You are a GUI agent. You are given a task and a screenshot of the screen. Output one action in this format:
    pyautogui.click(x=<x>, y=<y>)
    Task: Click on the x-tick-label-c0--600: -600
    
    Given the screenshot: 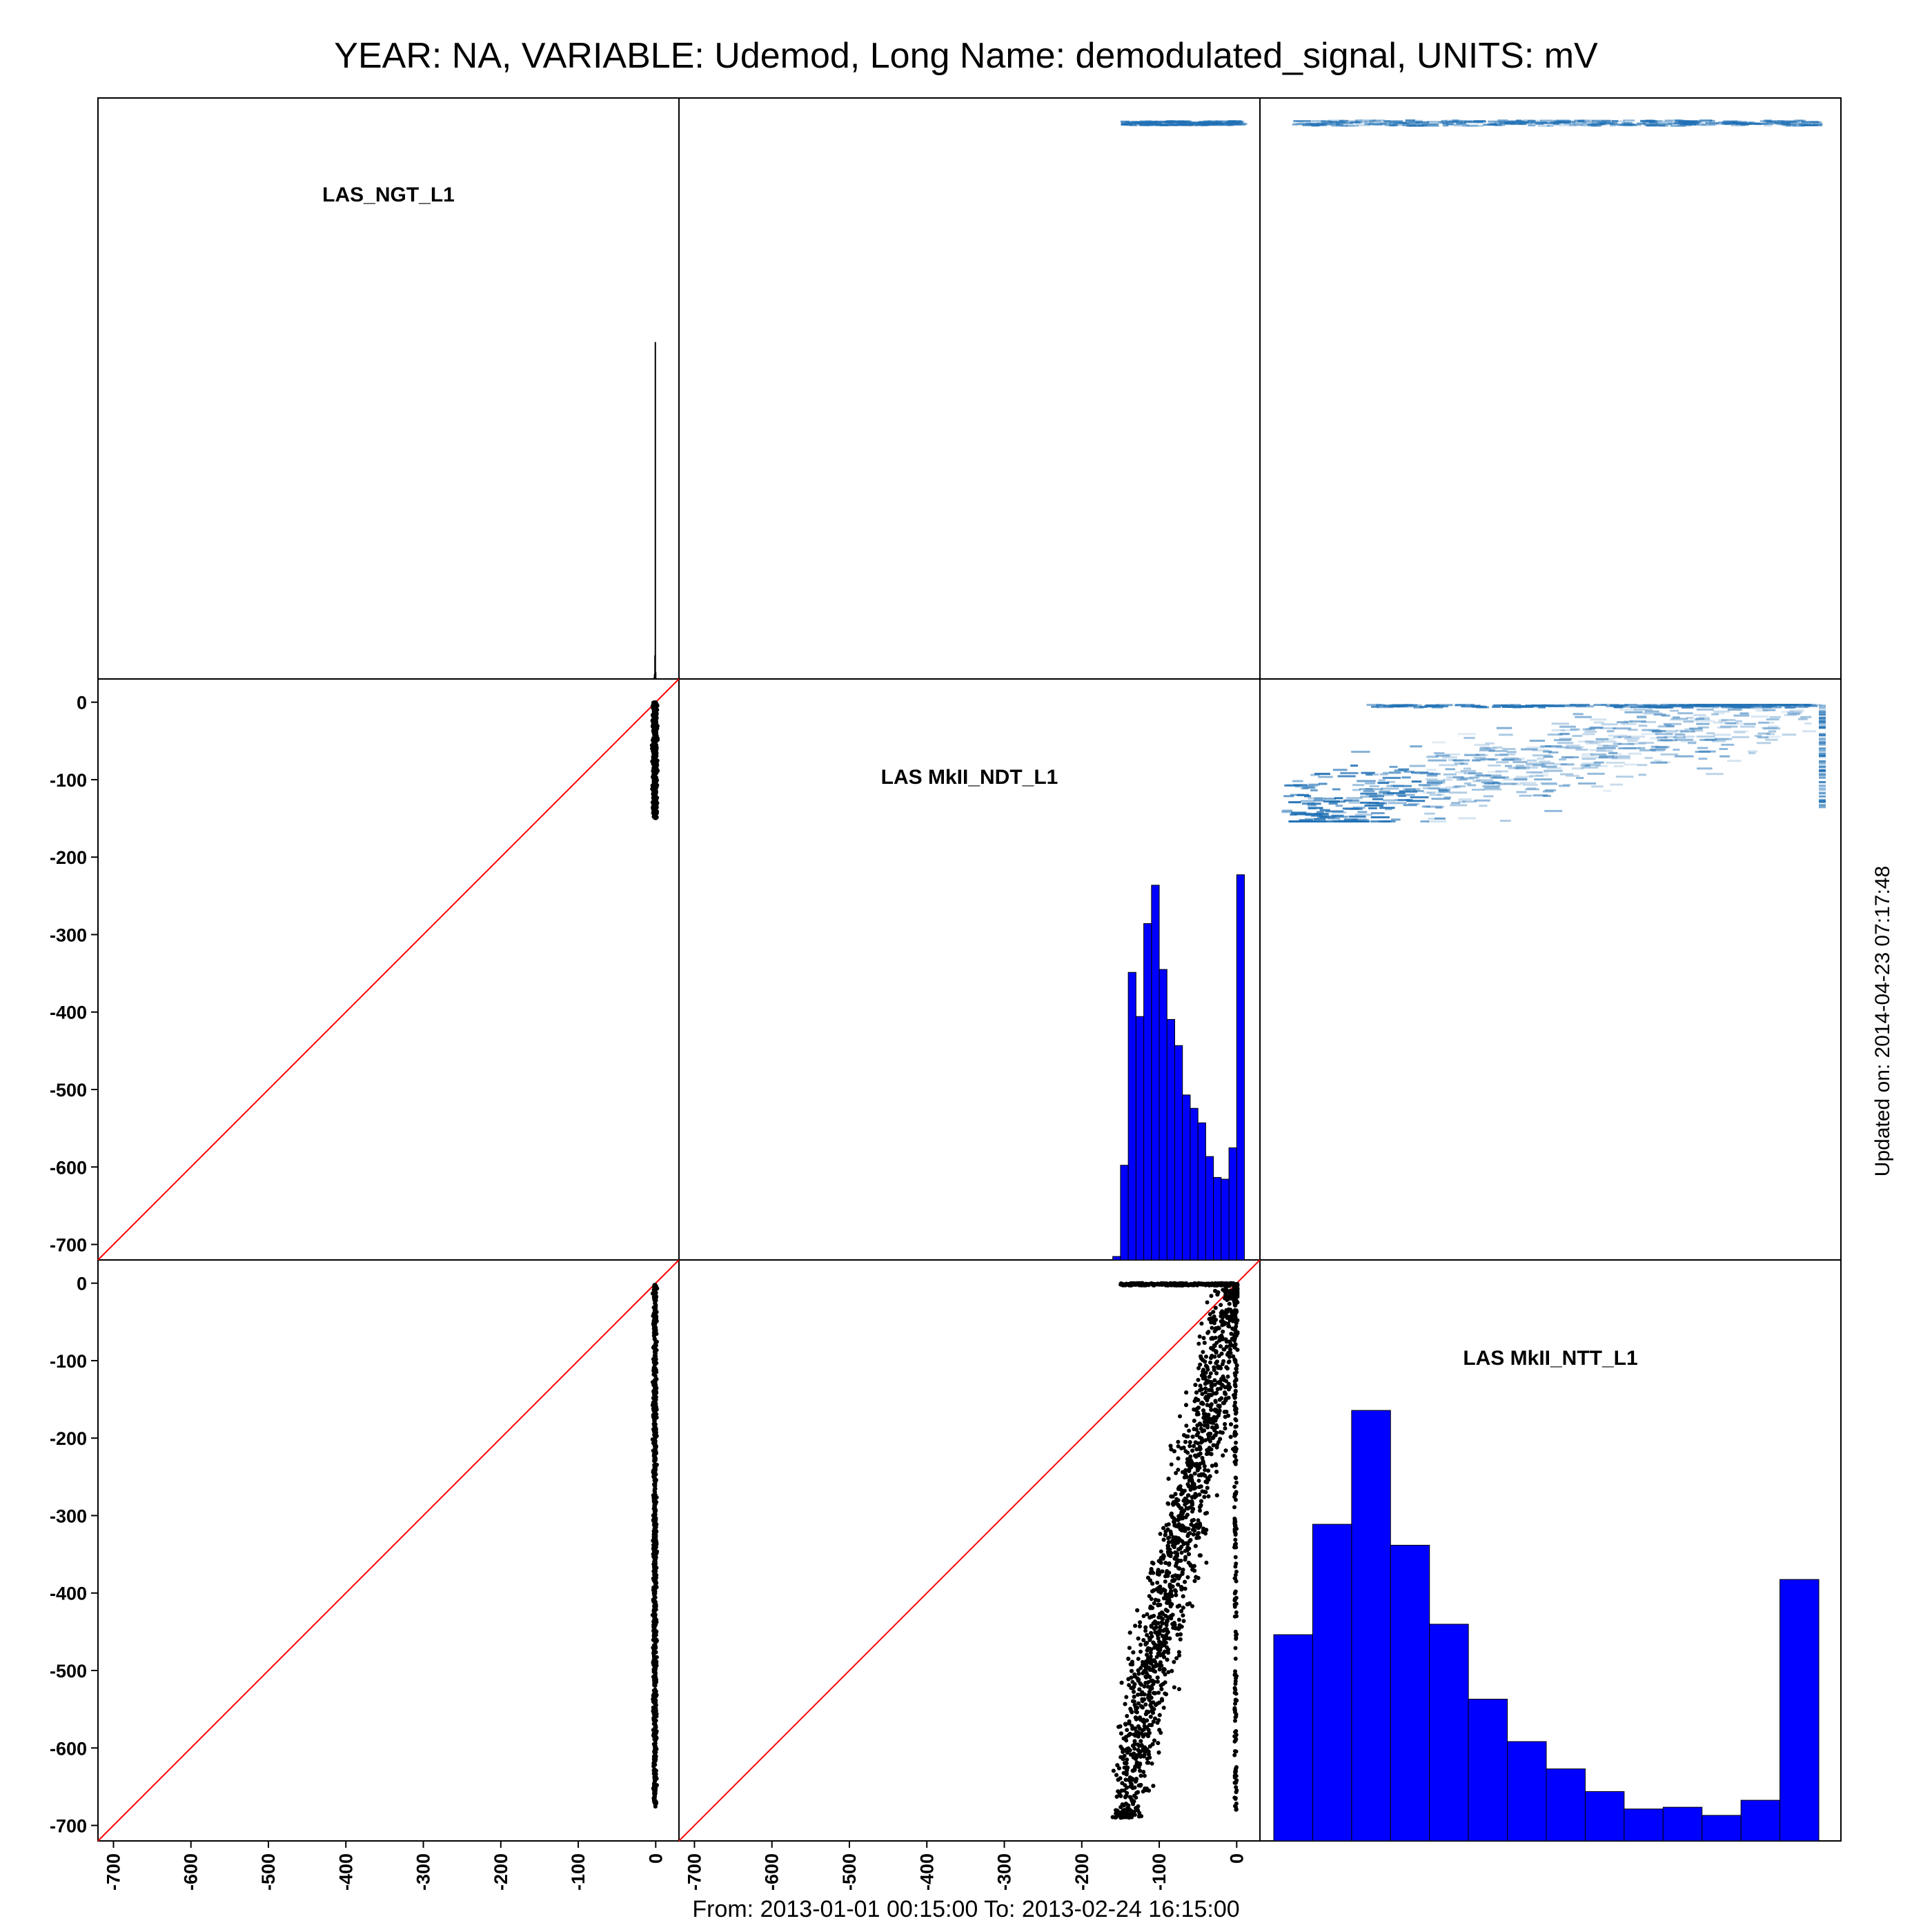 What is the action you would take?
    pyautogui.click(x=191, y=1872)
    